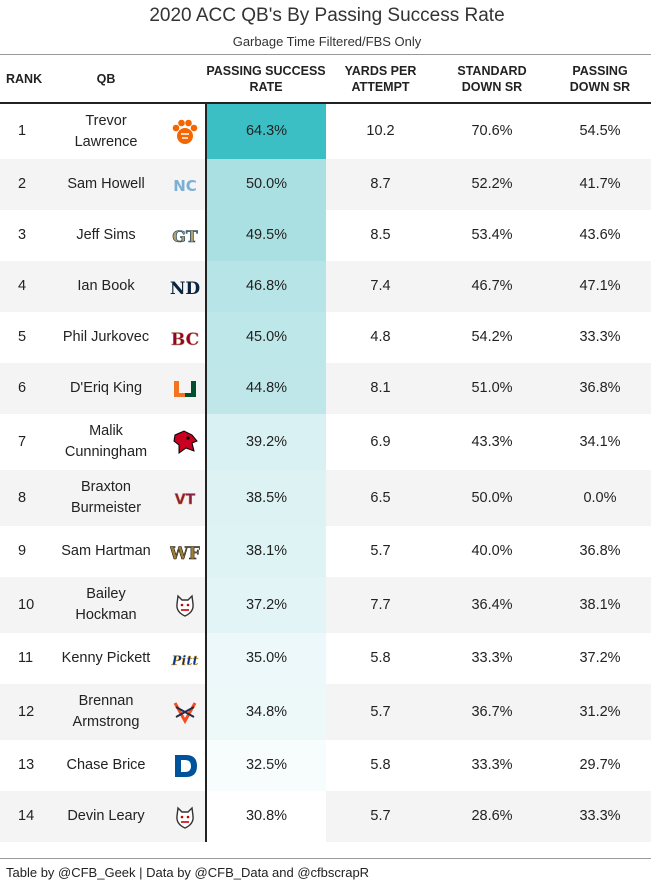 The height and width of the screenshot is (893, 654). What do you see at coordinates (265, 442) in the screenshot?
I see `passing-success-rate-cell: 39.2%` at bounding box center [265, 442].